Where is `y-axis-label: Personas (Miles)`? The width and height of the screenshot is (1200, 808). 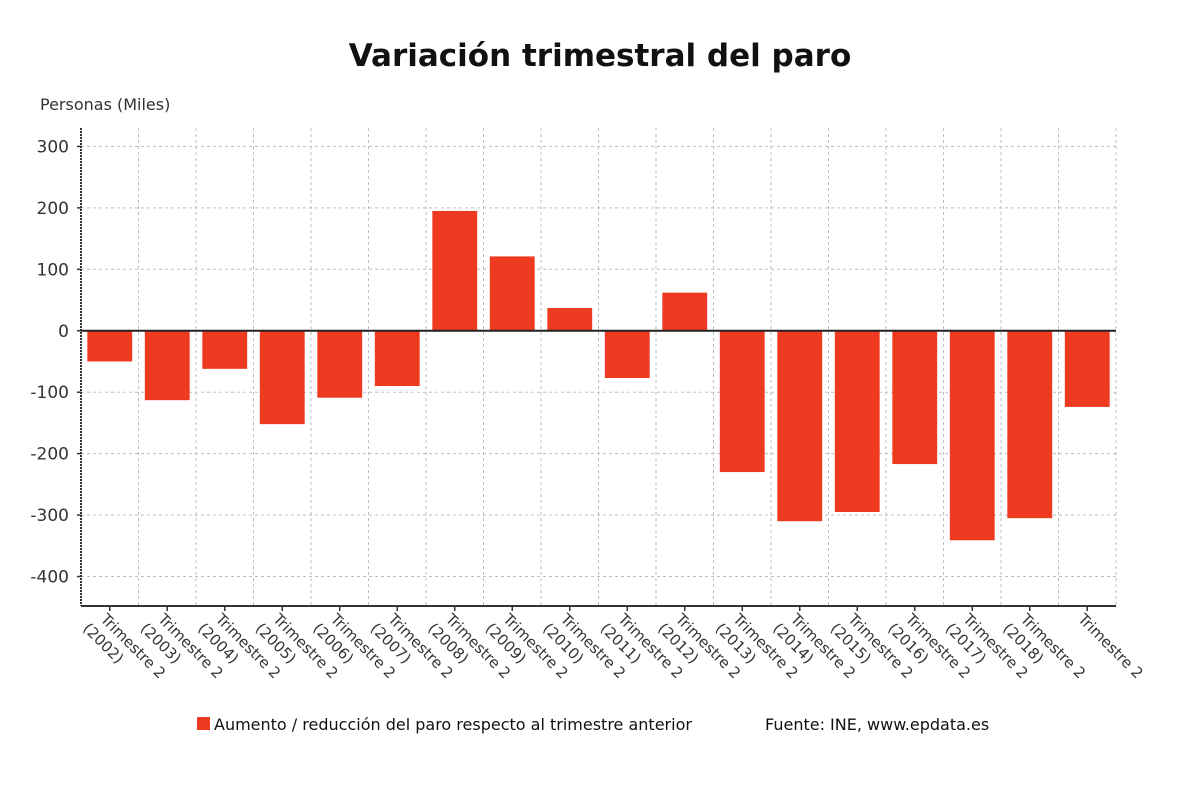
y-axis-label: Personas (Miles) is located at coordinates (105, 104).